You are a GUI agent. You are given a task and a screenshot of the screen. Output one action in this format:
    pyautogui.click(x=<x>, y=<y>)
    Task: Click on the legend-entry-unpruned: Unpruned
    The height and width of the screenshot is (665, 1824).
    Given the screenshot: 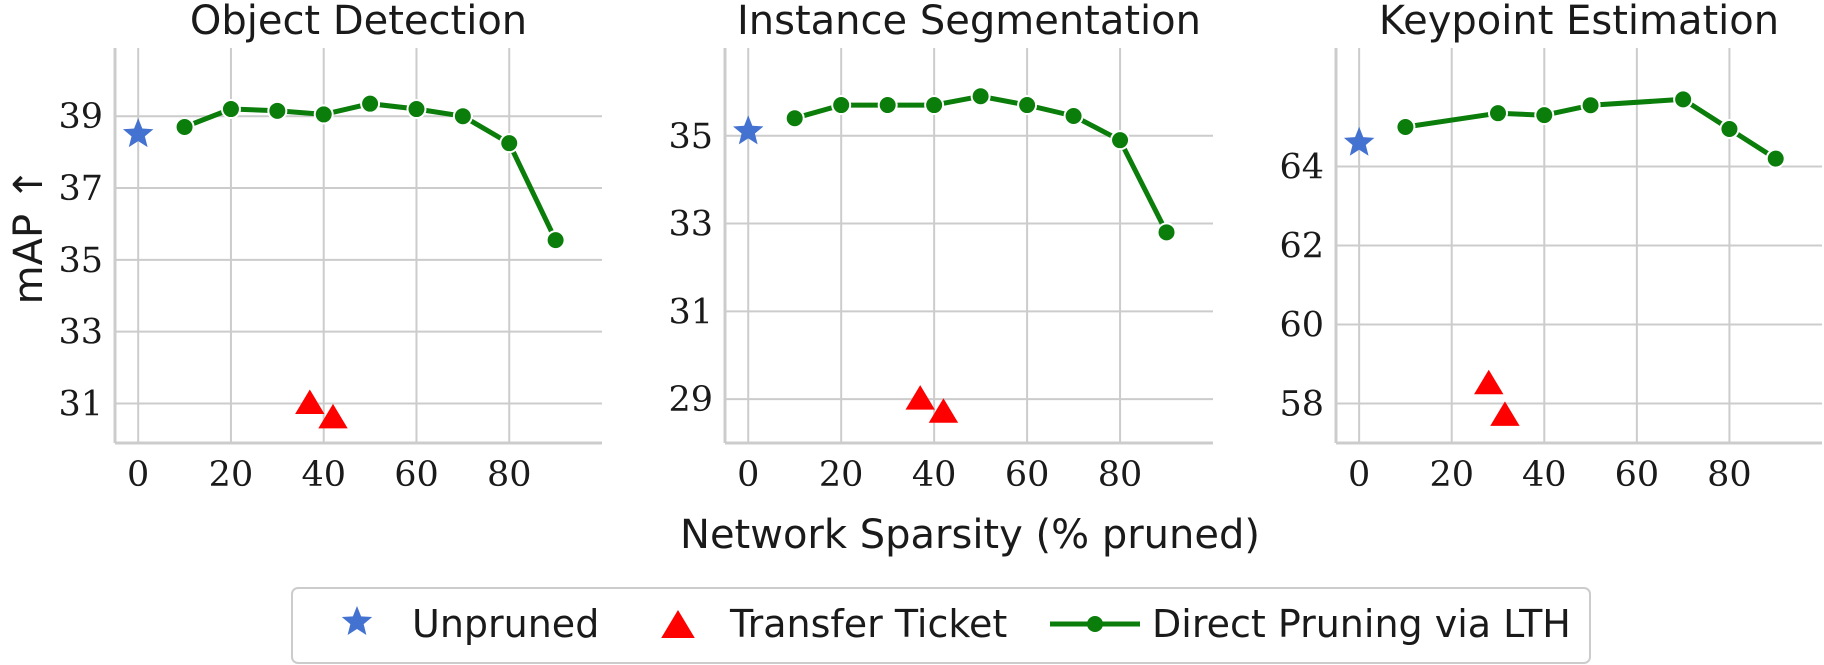 What is the action you would take?
    pyautogui.click(x=470, y=624)
    